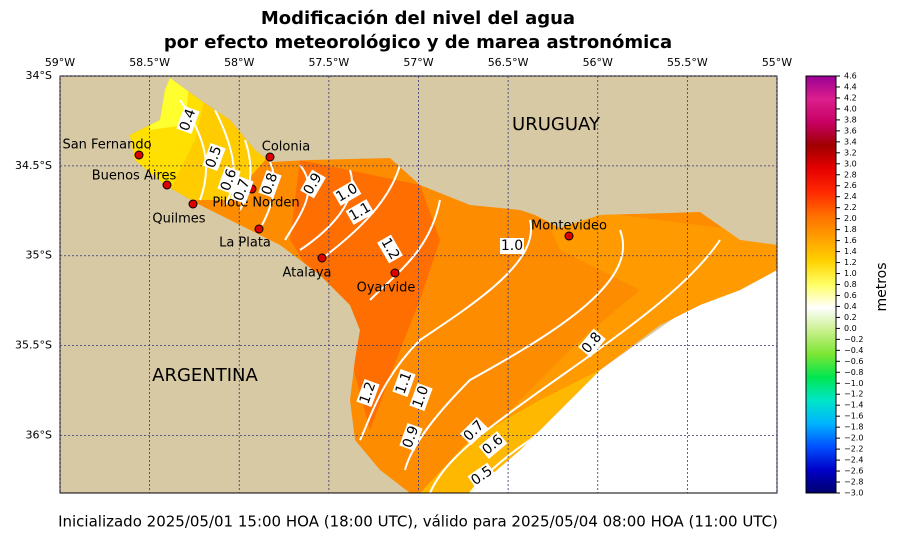  I want to click on x-tick-label: 59°W, so click(60, 62).